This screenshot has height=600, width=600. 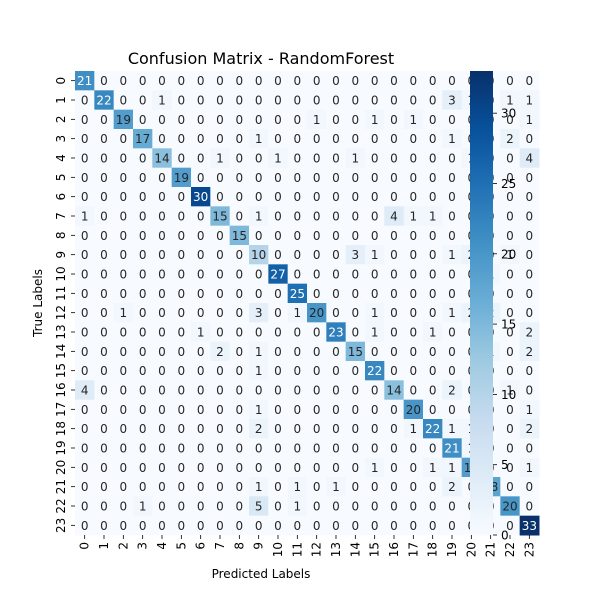 I want to click on cell-value: 22, so click(x=432, y=429).